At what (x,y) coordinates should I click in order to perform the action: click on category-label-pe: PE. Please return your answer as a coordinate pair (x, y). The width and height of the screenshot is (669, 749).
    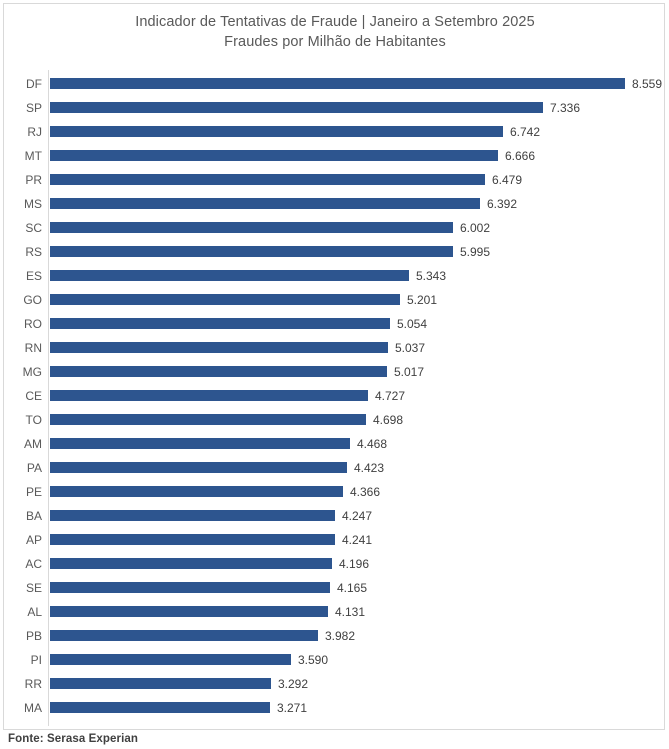
    Looking at the image, I should click on (33, 492).